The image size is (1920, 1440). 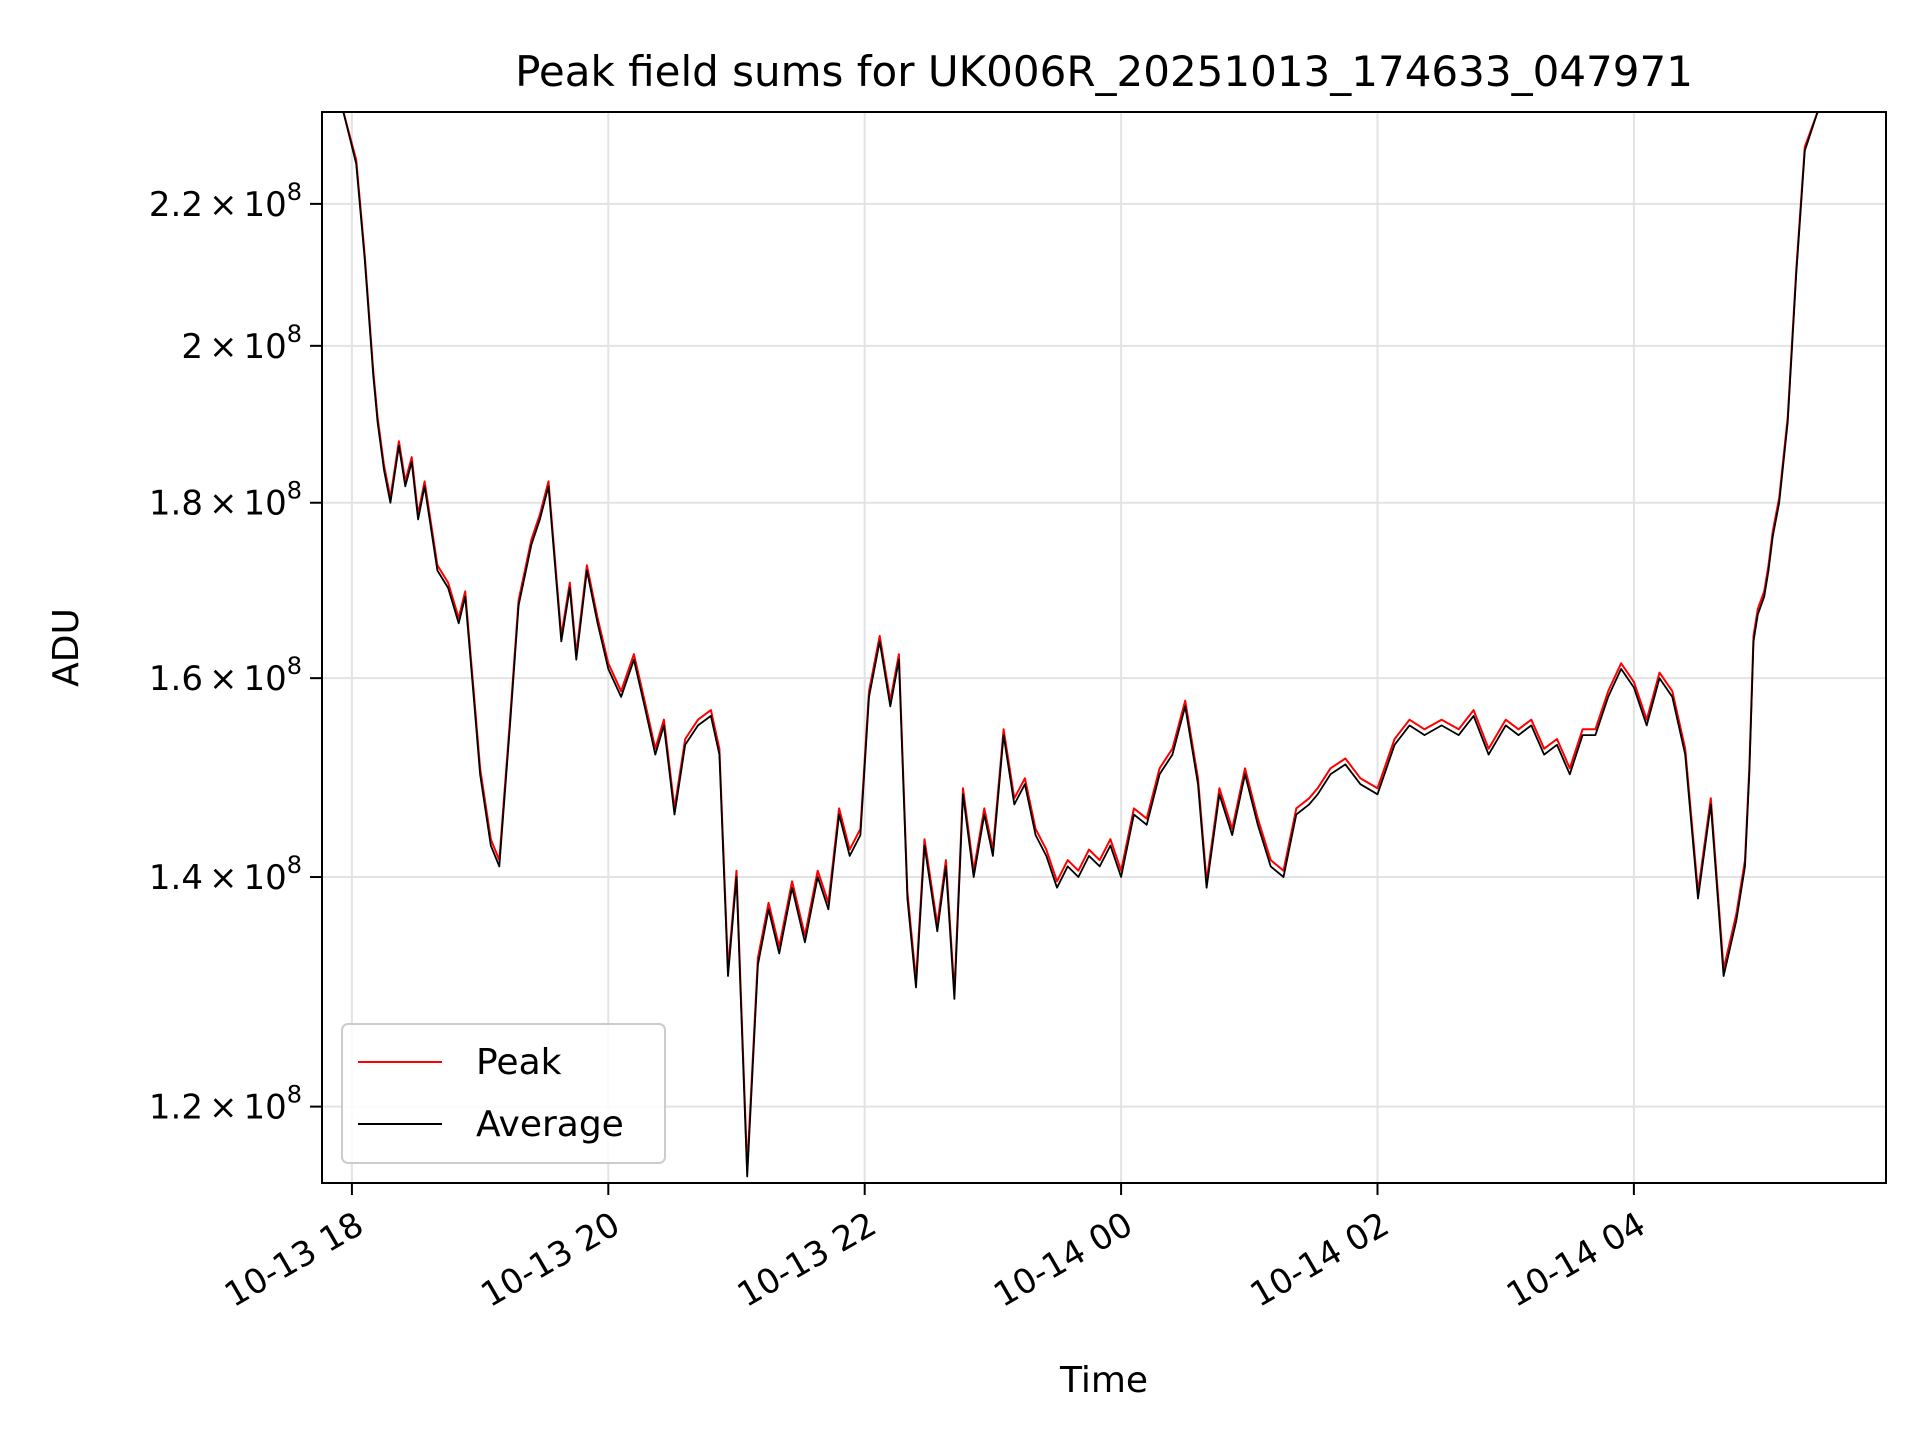 I want to click on legend-box, so click(x=503, y=1093).